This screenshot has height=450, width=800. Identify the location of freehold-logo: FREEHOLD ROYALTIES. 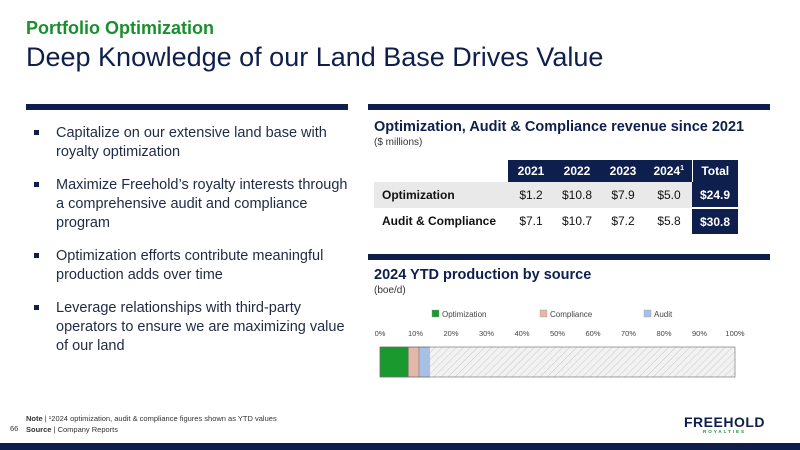
(724, 424).